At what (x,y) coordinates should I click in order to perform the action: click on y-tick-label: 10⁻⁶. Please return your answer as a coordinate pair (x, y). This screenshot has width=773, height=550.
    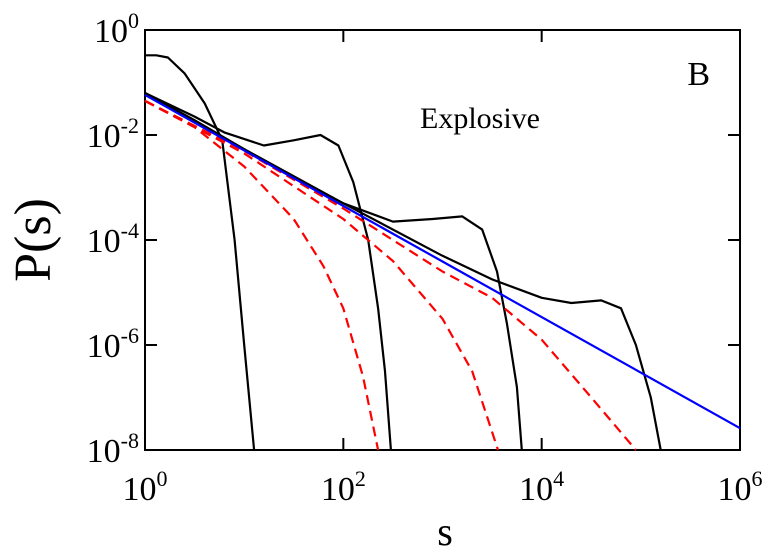
    Looking at the image, I should click on (113, 344).